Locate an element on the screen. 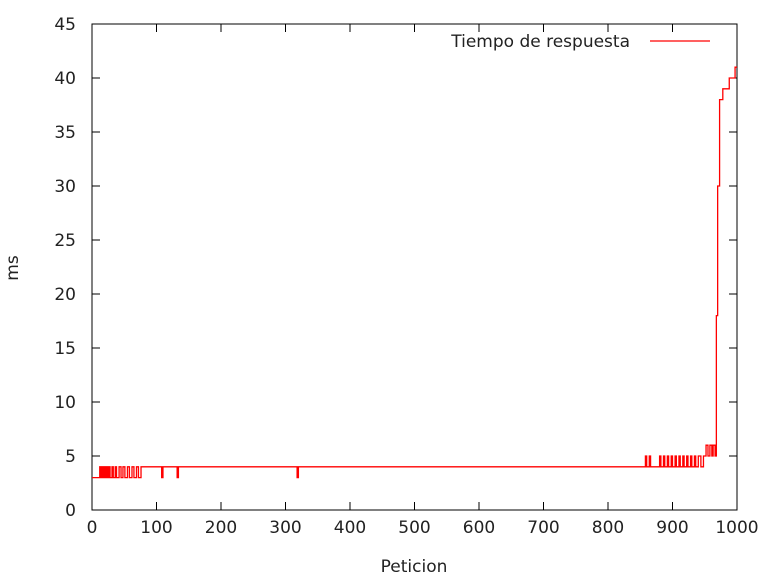 This screenshot has height=581, width=769. y-axis-label: ms is located at coordinates (13, 268).